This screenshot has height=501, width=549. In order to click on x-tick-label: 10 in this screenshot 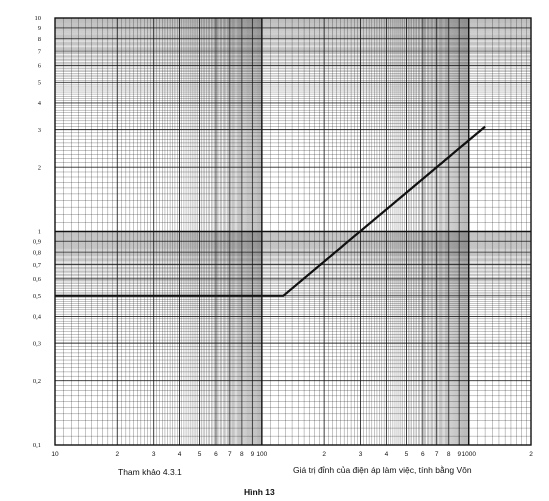, I will do `click(55, 454)`.